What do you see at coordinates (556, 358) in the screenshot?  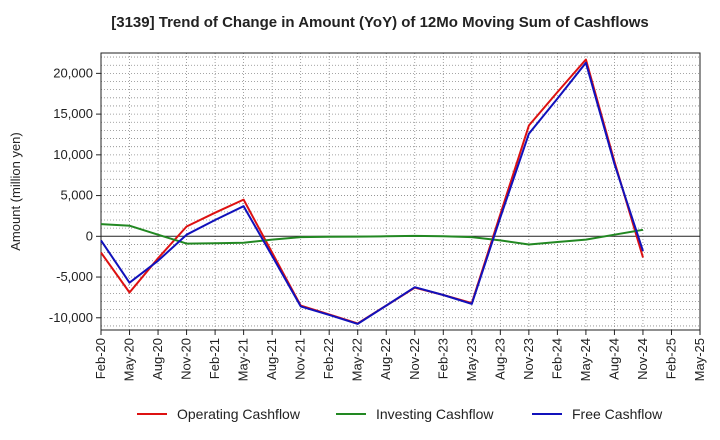 I see `x-tick-label: Feb-24` at bounding box center [556, 358].